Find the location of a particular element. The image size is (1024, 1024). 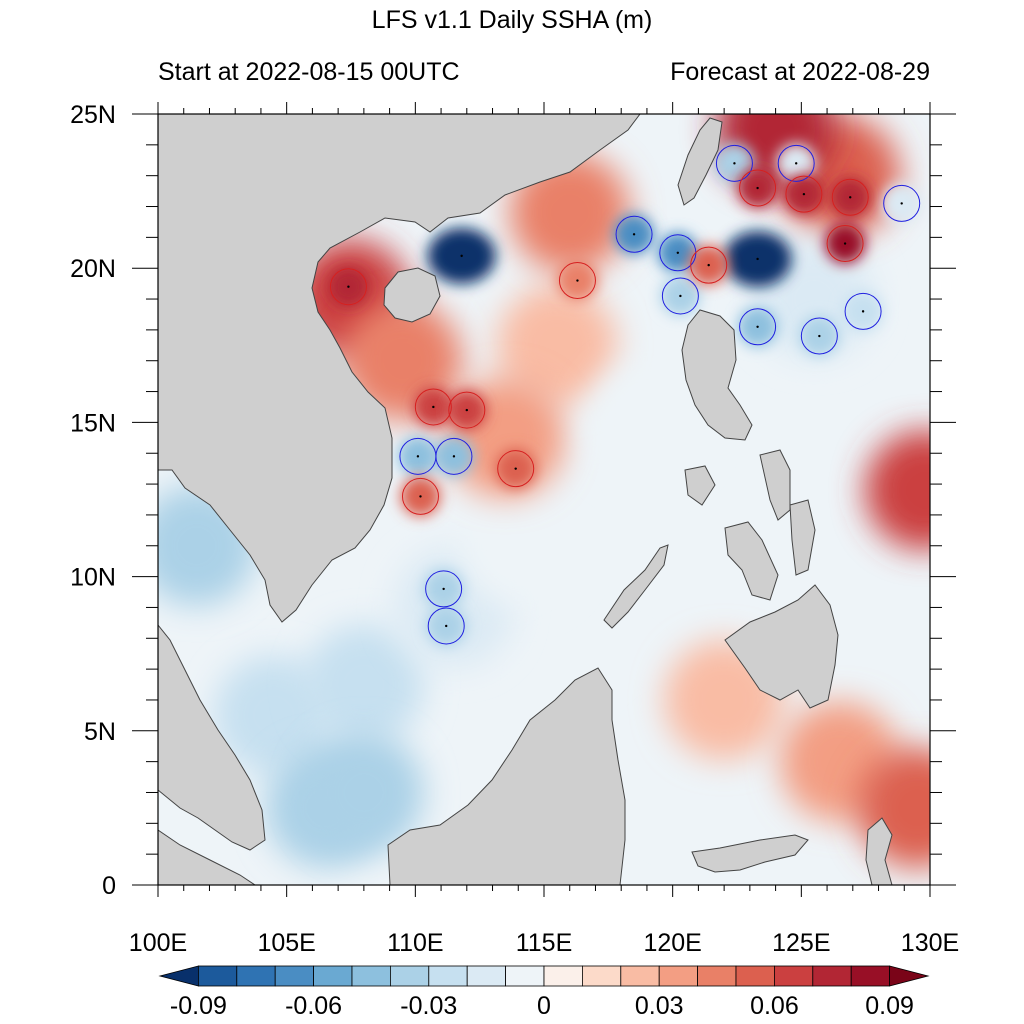

colorbar-label: 0.06 is located at coordinates (774, 1006).